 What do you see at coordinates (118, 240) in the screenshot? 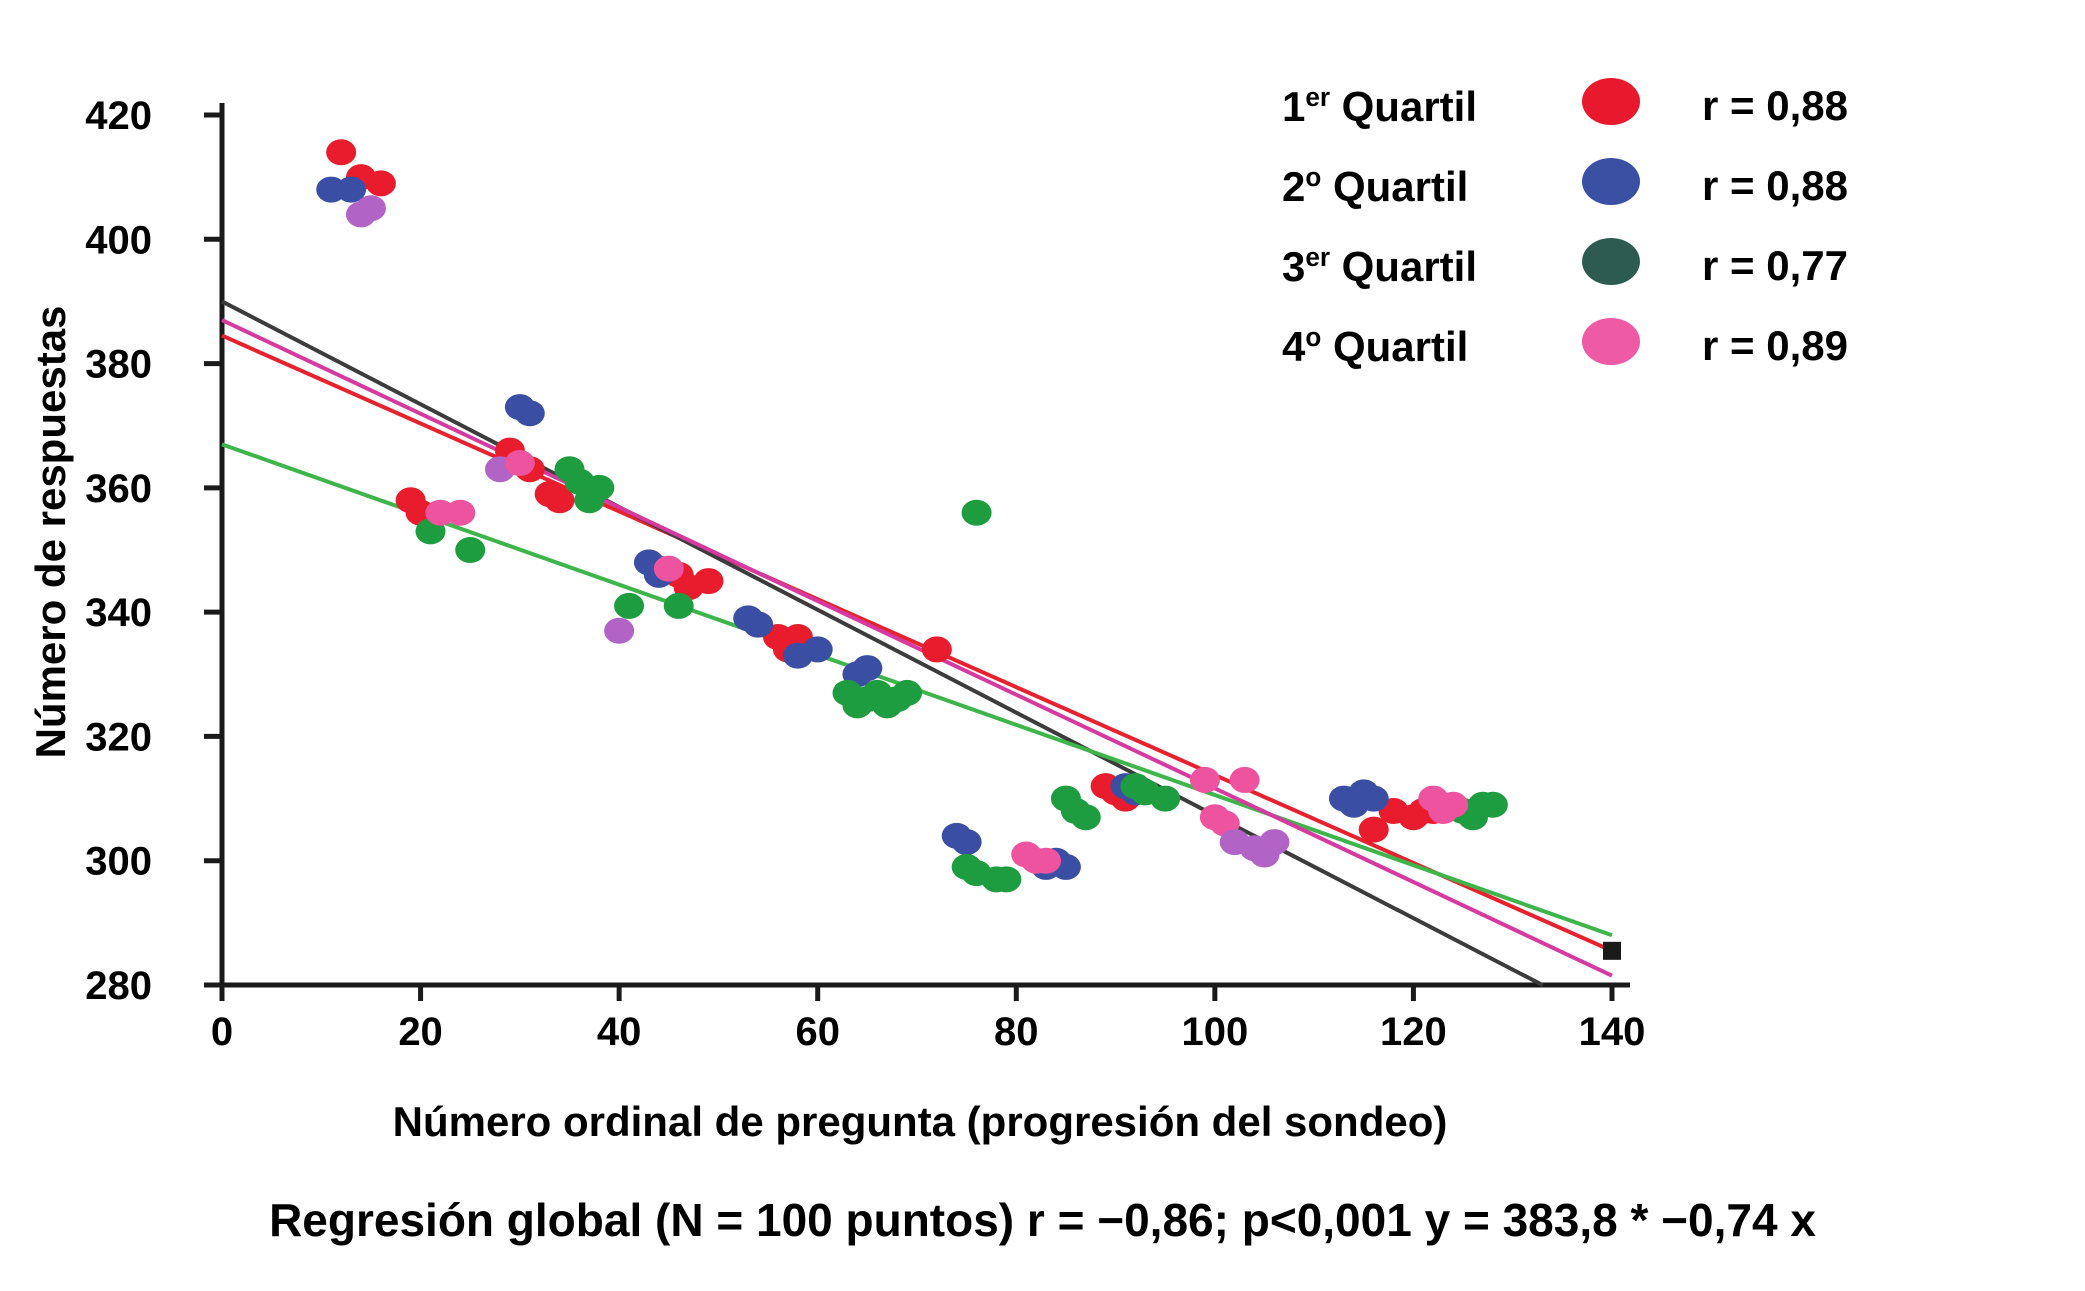
I see `y-tick-label: 400` at bounding box center [118, 240].